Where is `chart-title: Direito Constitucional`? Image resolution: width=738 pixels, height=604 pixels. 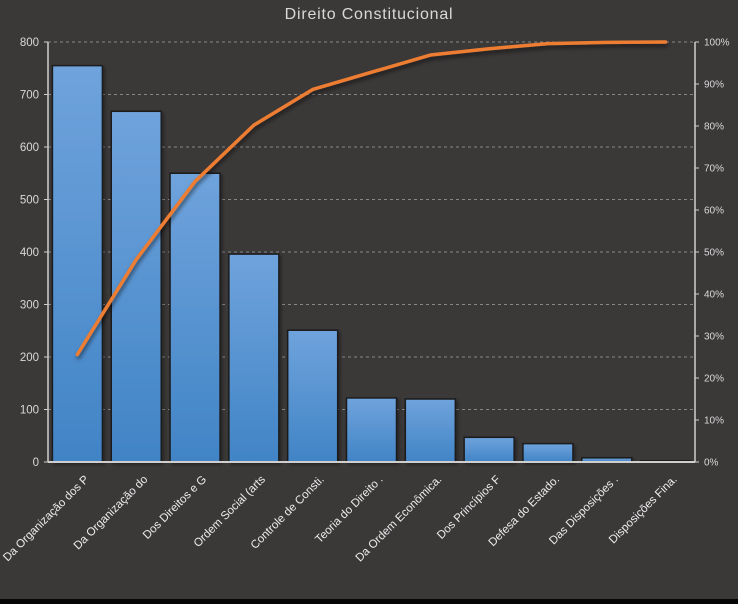
chart-title: Direito Constitucional is located at coordinates (369, 14).